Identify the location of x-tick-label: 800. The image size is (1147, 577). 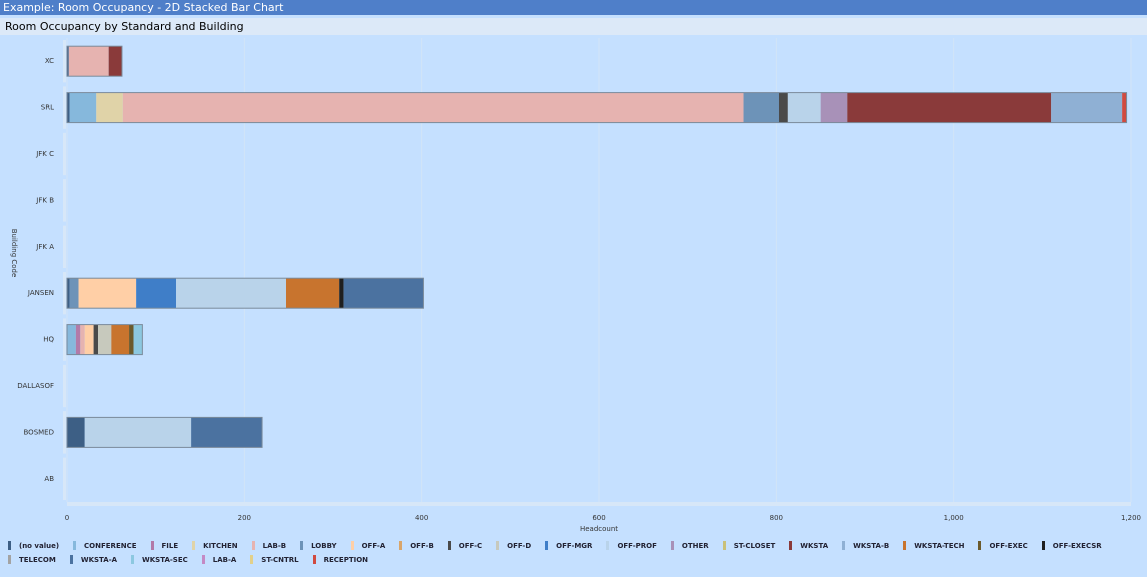
(776, 518).